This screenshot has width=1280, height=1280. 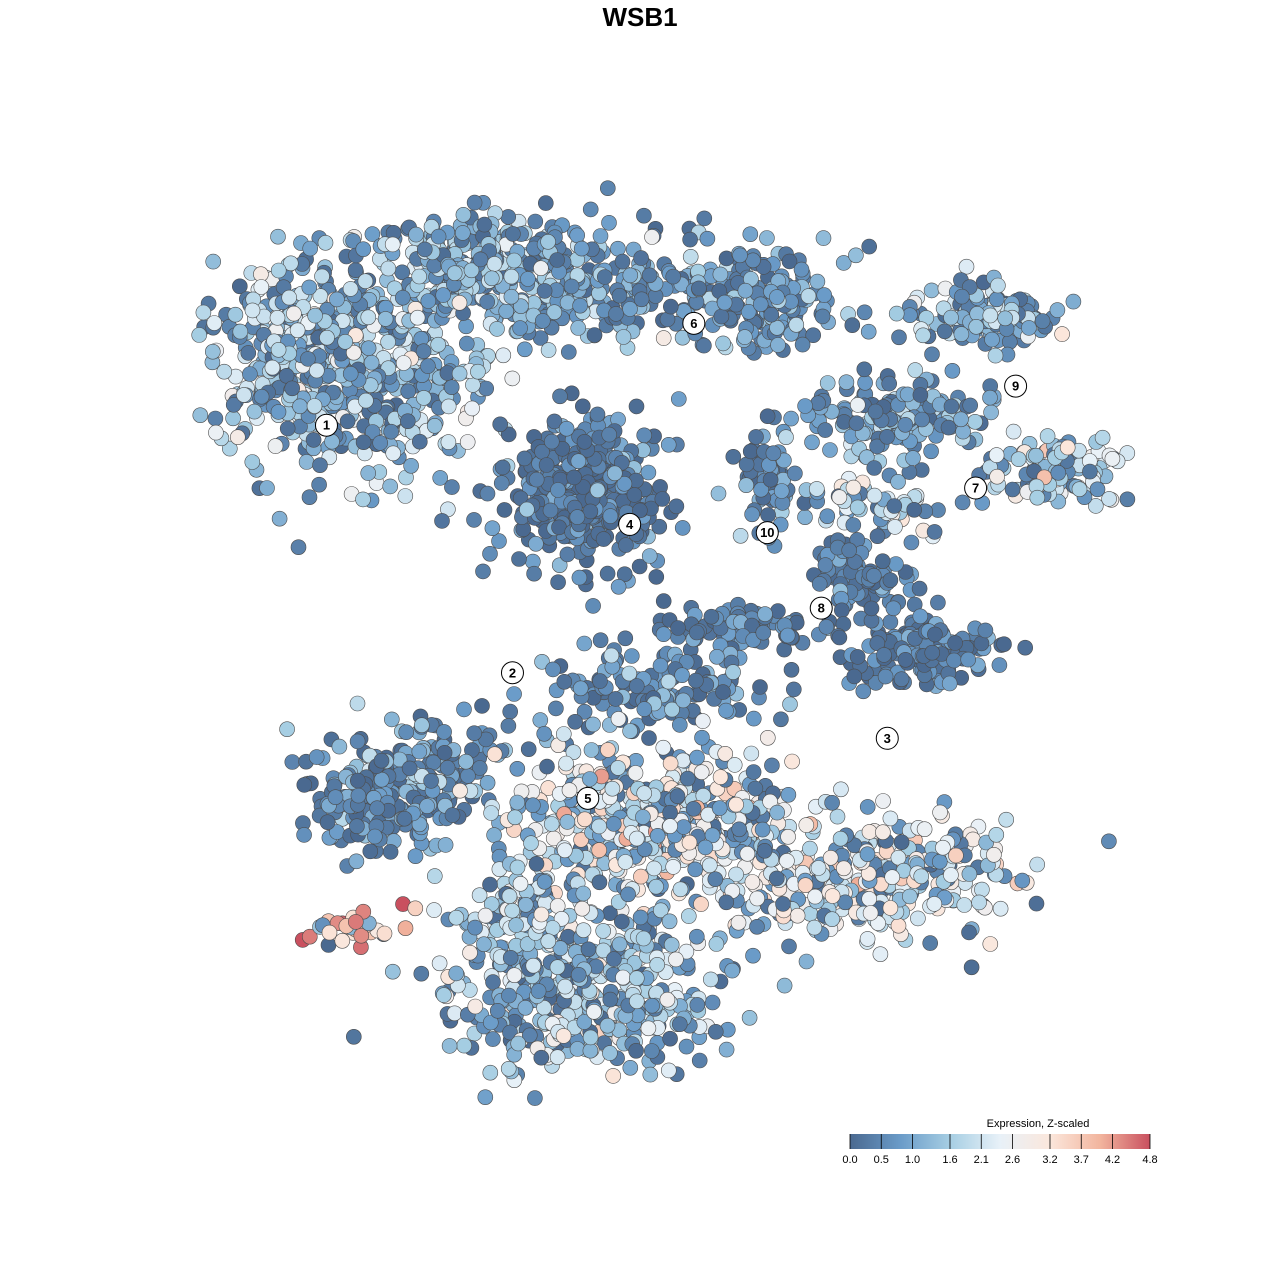 What do you see at coordinates (693, 323) in the screenshot?
I see `cluster-label-text: 6` at bounding box center [693, 323].